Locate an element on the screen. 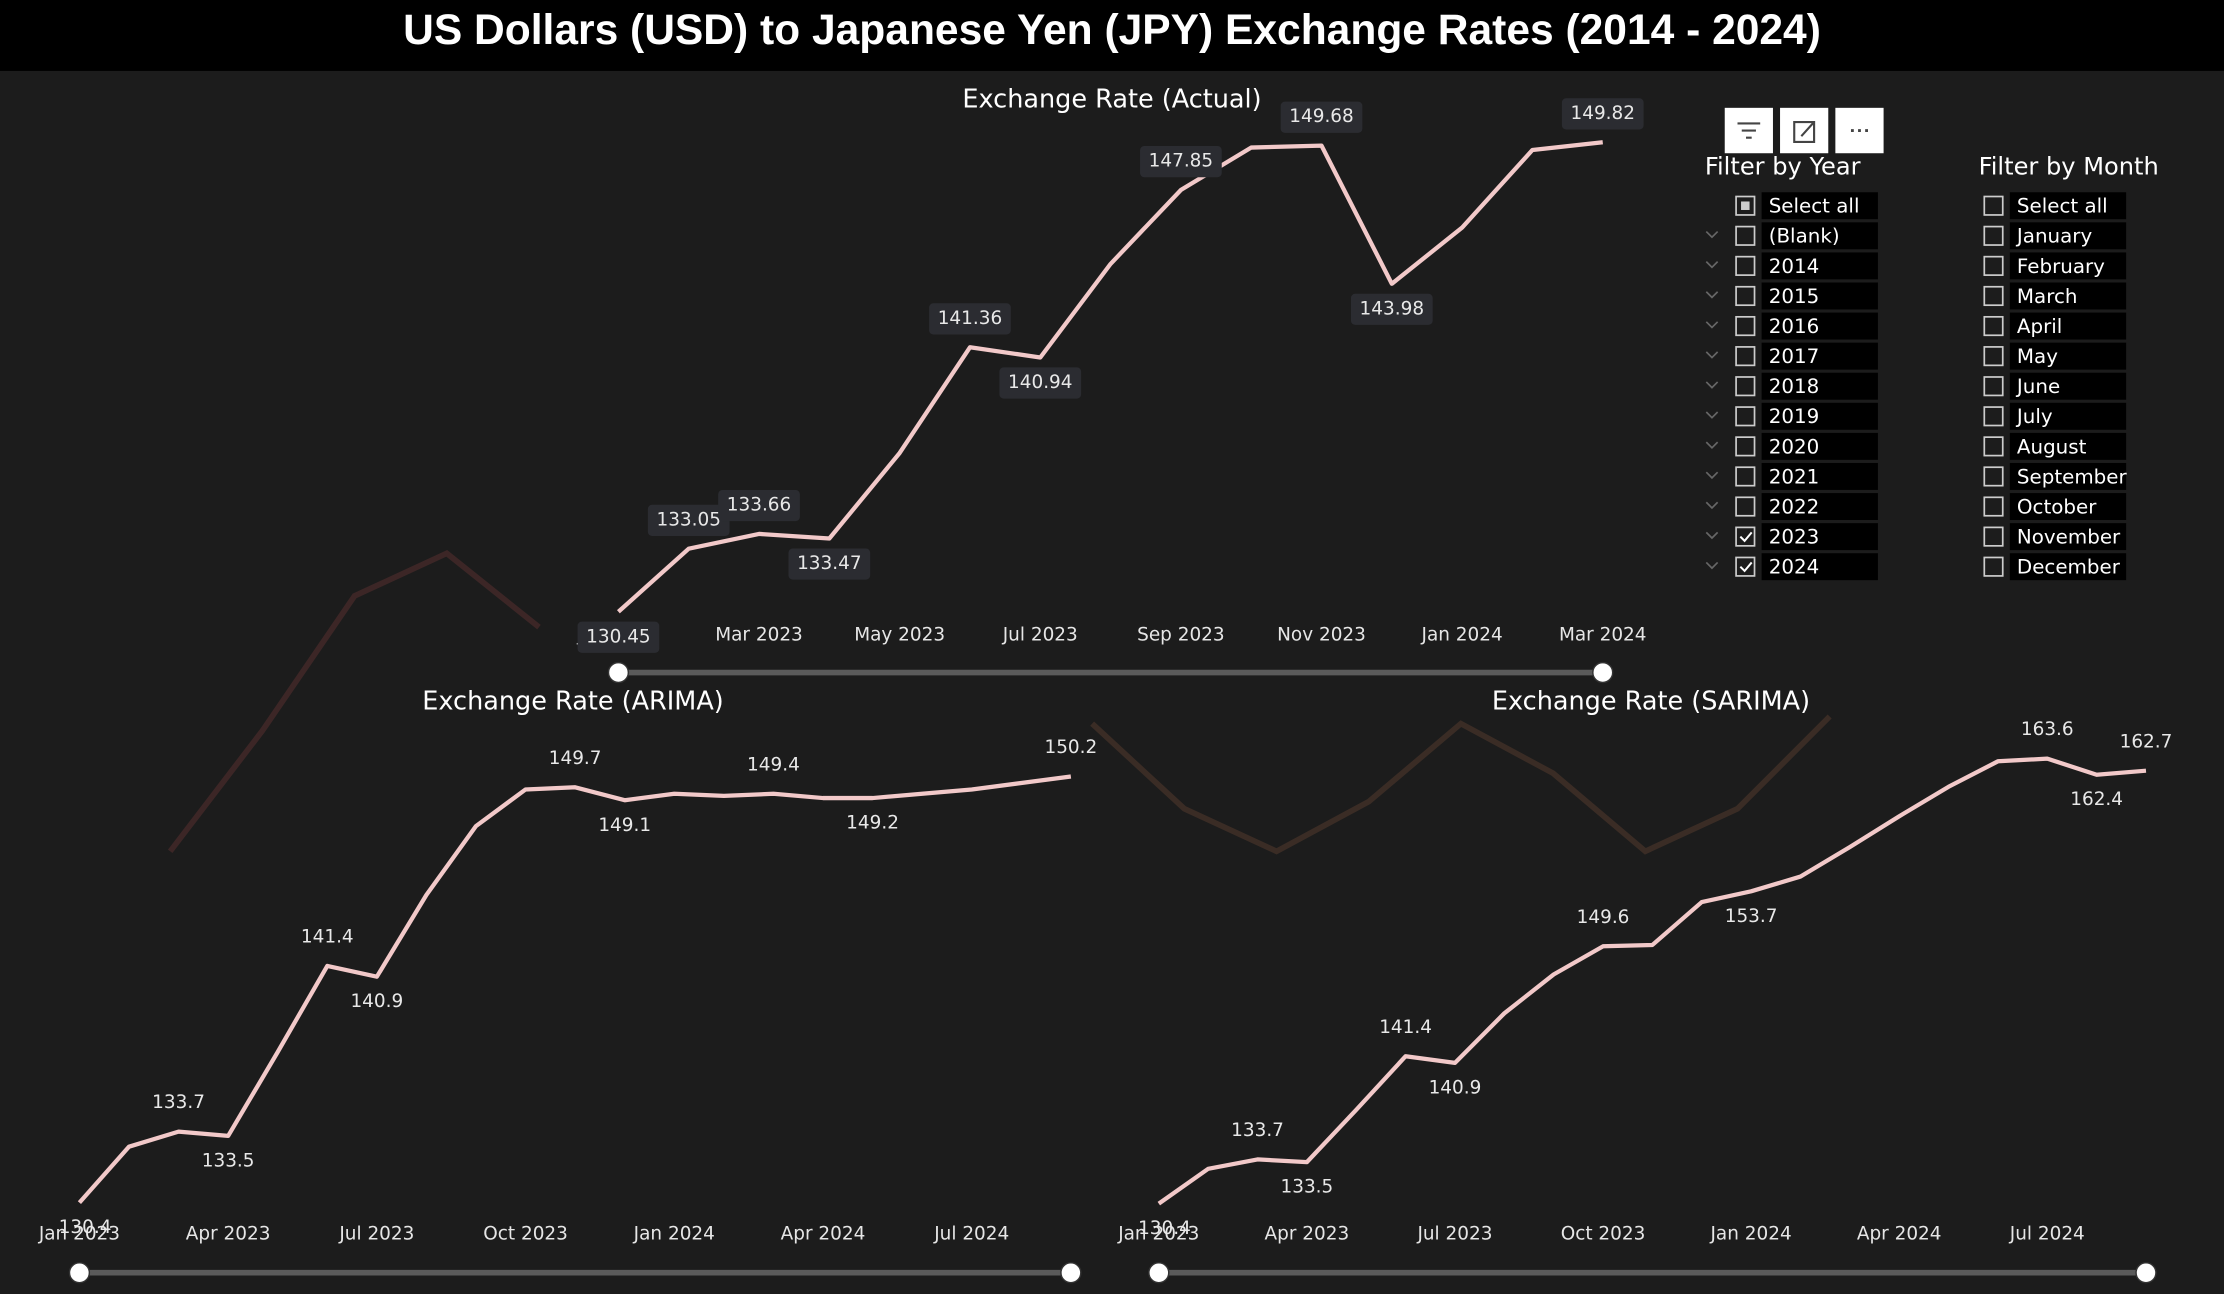 This screenshot has width=2224, height=1294. slicer-option: November is located at coordinates (2069, 537).